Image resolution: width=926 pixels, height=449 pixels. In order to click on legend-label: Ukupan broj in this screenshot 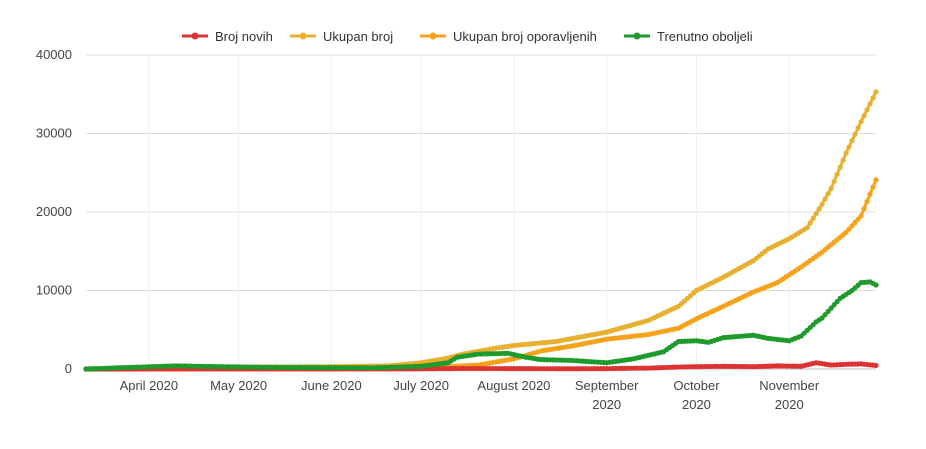, I will do `click(358, 36)`.